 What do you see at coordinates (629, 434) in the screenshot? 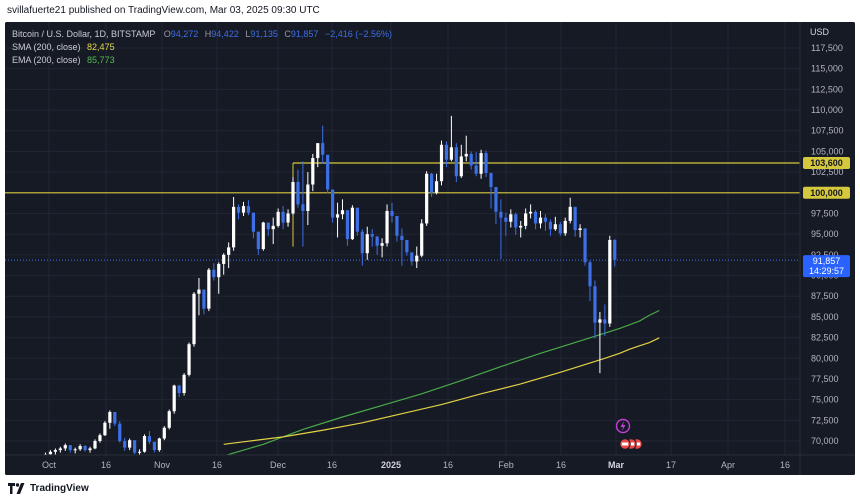
I see `event-flags` at bounding box center [629, 434].